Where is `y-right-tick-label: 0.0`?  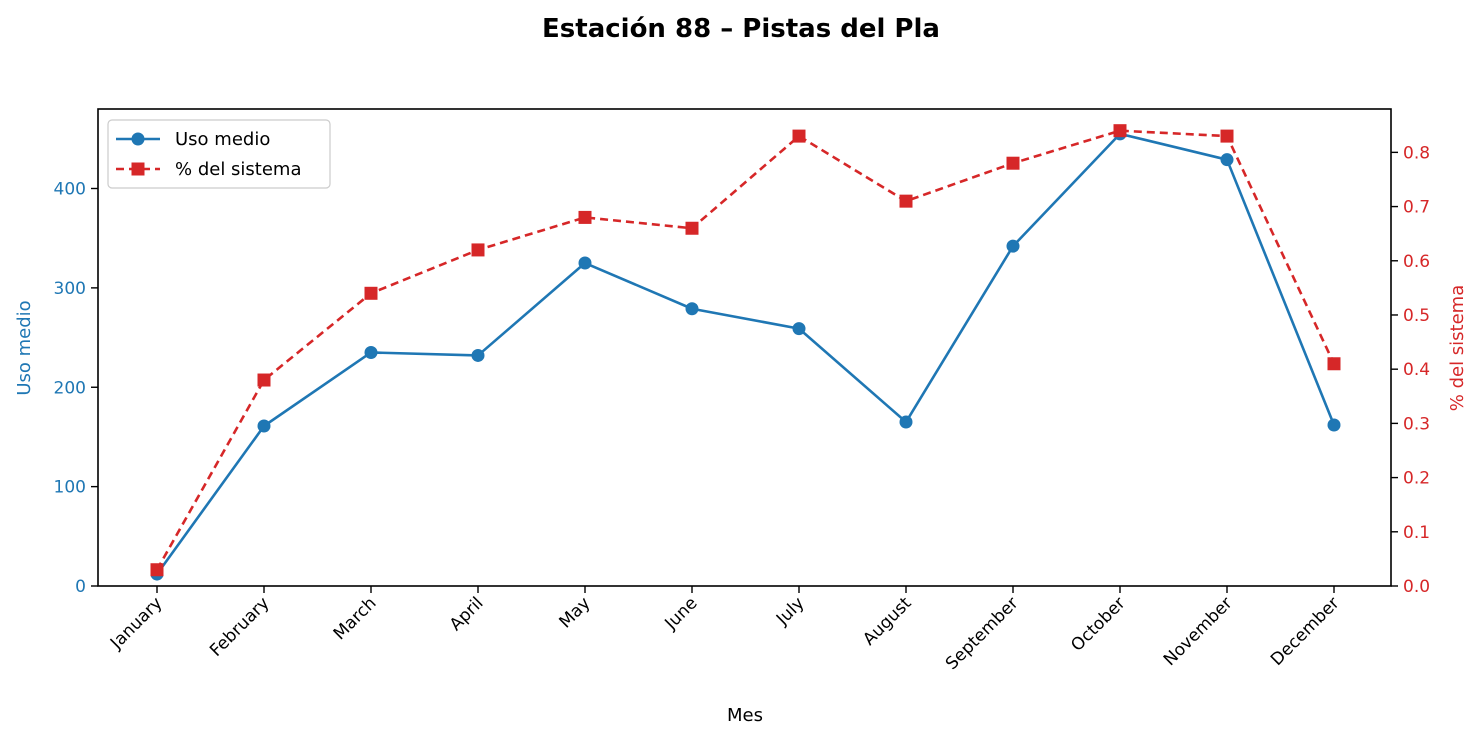
y-right-tick-label: 0.0 is located at coordinates (1416, 587).